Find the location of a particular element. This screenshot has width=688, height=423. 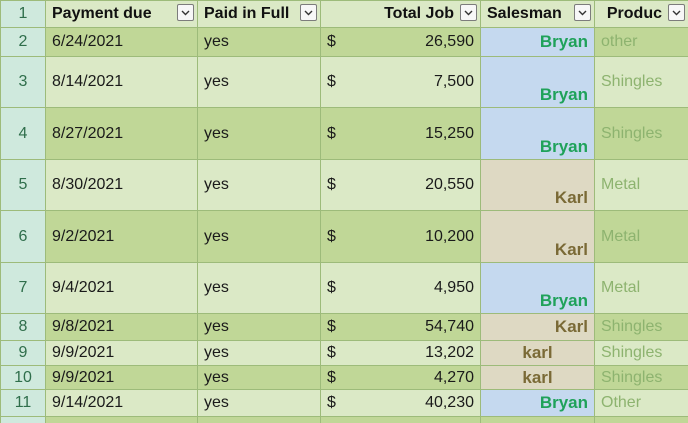

cell-total-job is located at coordinates (401, 420).